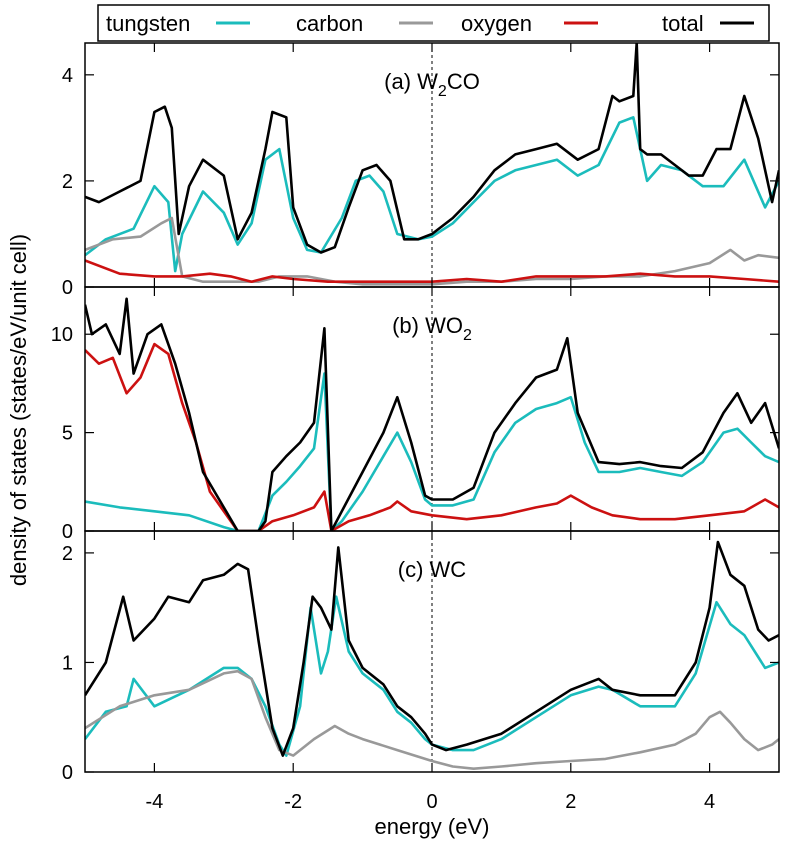  I want to click on legend-box, so click(433, 23).